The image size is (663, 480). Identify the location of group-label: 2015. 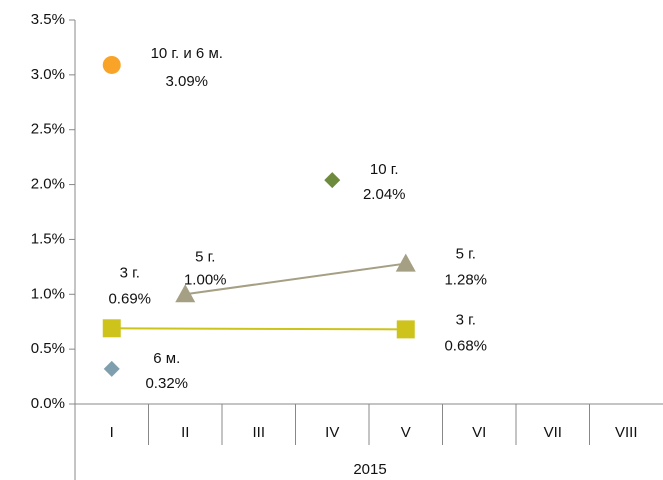
(369, 469).